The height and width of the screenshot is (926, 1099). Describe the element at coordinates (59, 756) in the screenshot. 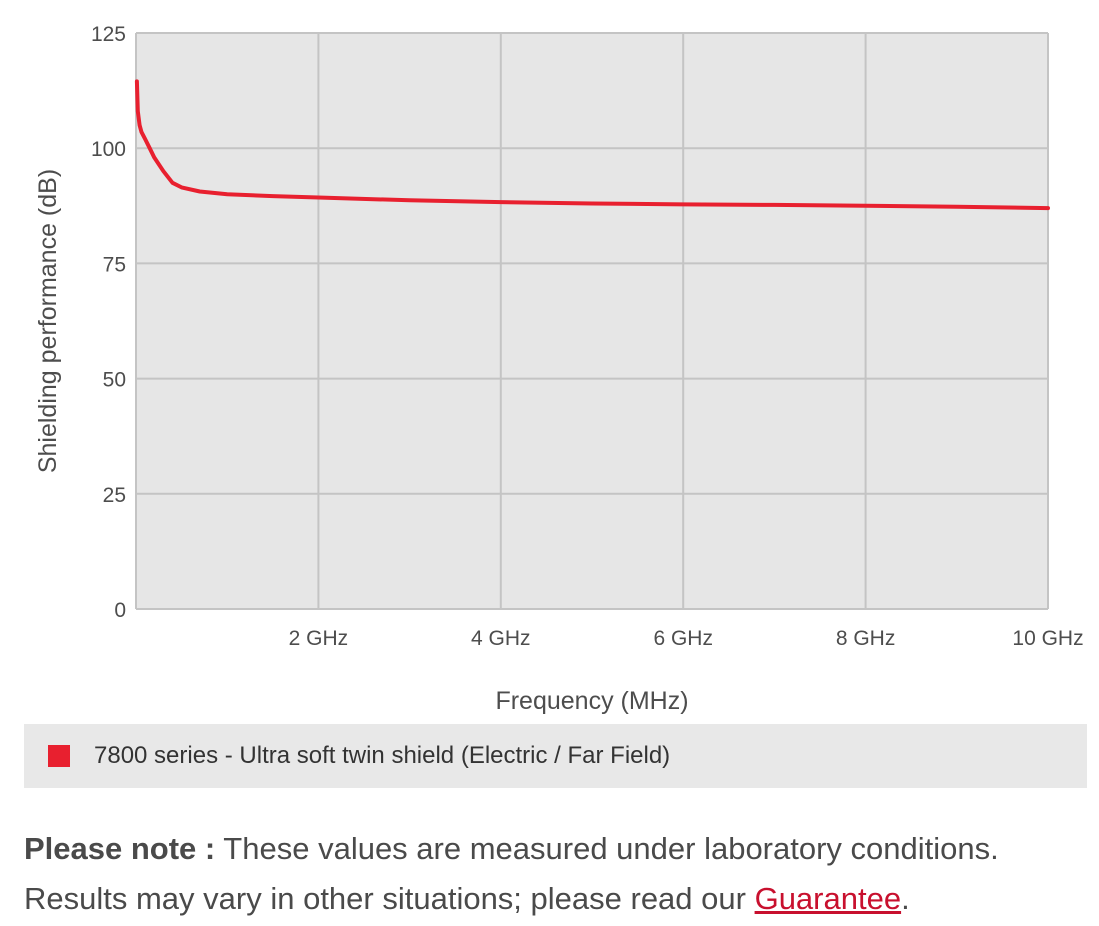

I see `legend-swatch` at that location.